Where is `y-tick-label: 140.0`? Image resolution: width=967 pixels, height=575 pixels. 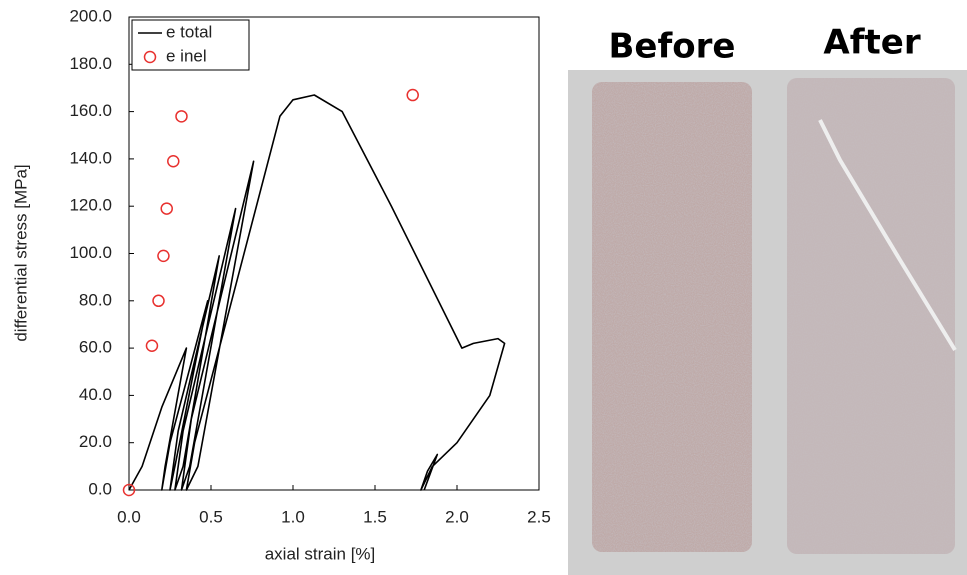
y-tick-label: 140.0 is located at coordinates (90, 157).